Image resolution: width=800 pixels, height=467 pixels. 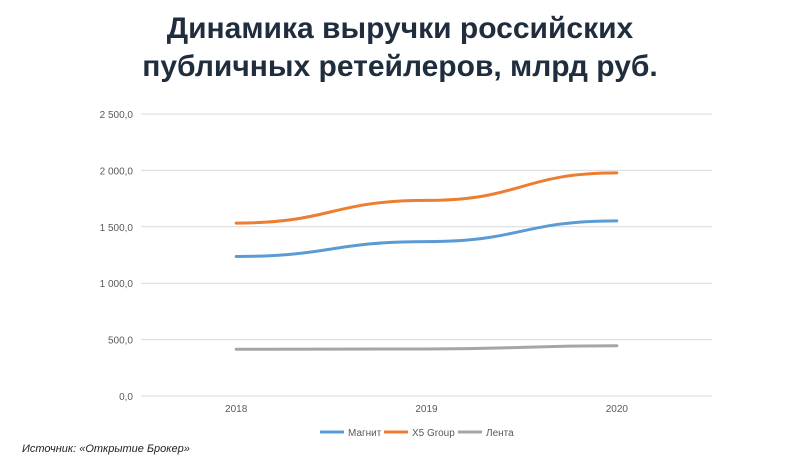 I want to click on legend-label: X5 Group, so click(x=433, y=433).